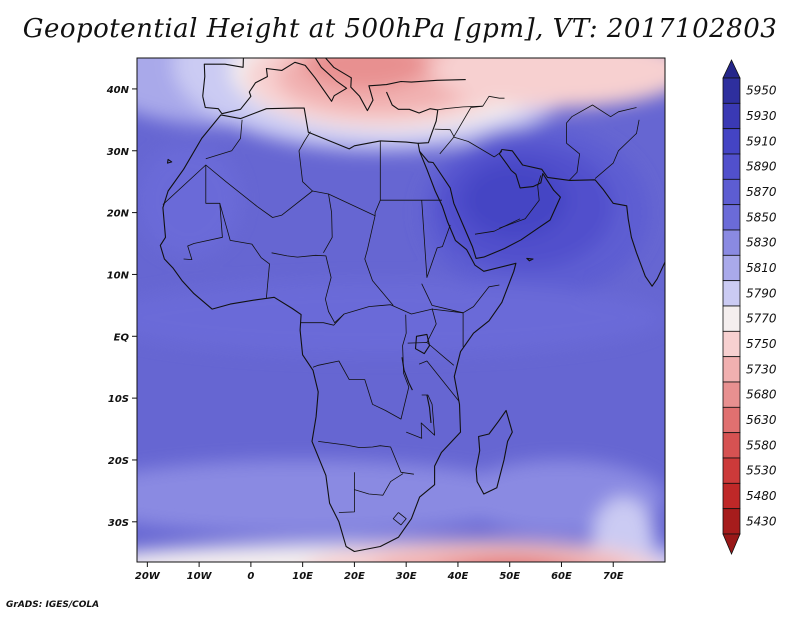 The width and height of the screenshot is (800, 618). Describe the element at coordinates (118, 523) in the screenshot. I see `lat-tick-label: 30S` at that location.